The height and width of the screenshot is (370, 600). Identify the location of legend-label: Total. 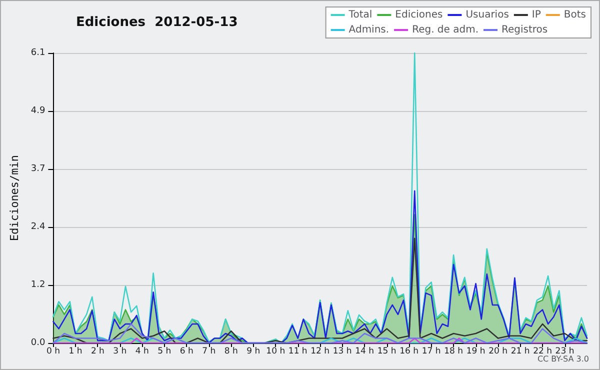
(360, 15).